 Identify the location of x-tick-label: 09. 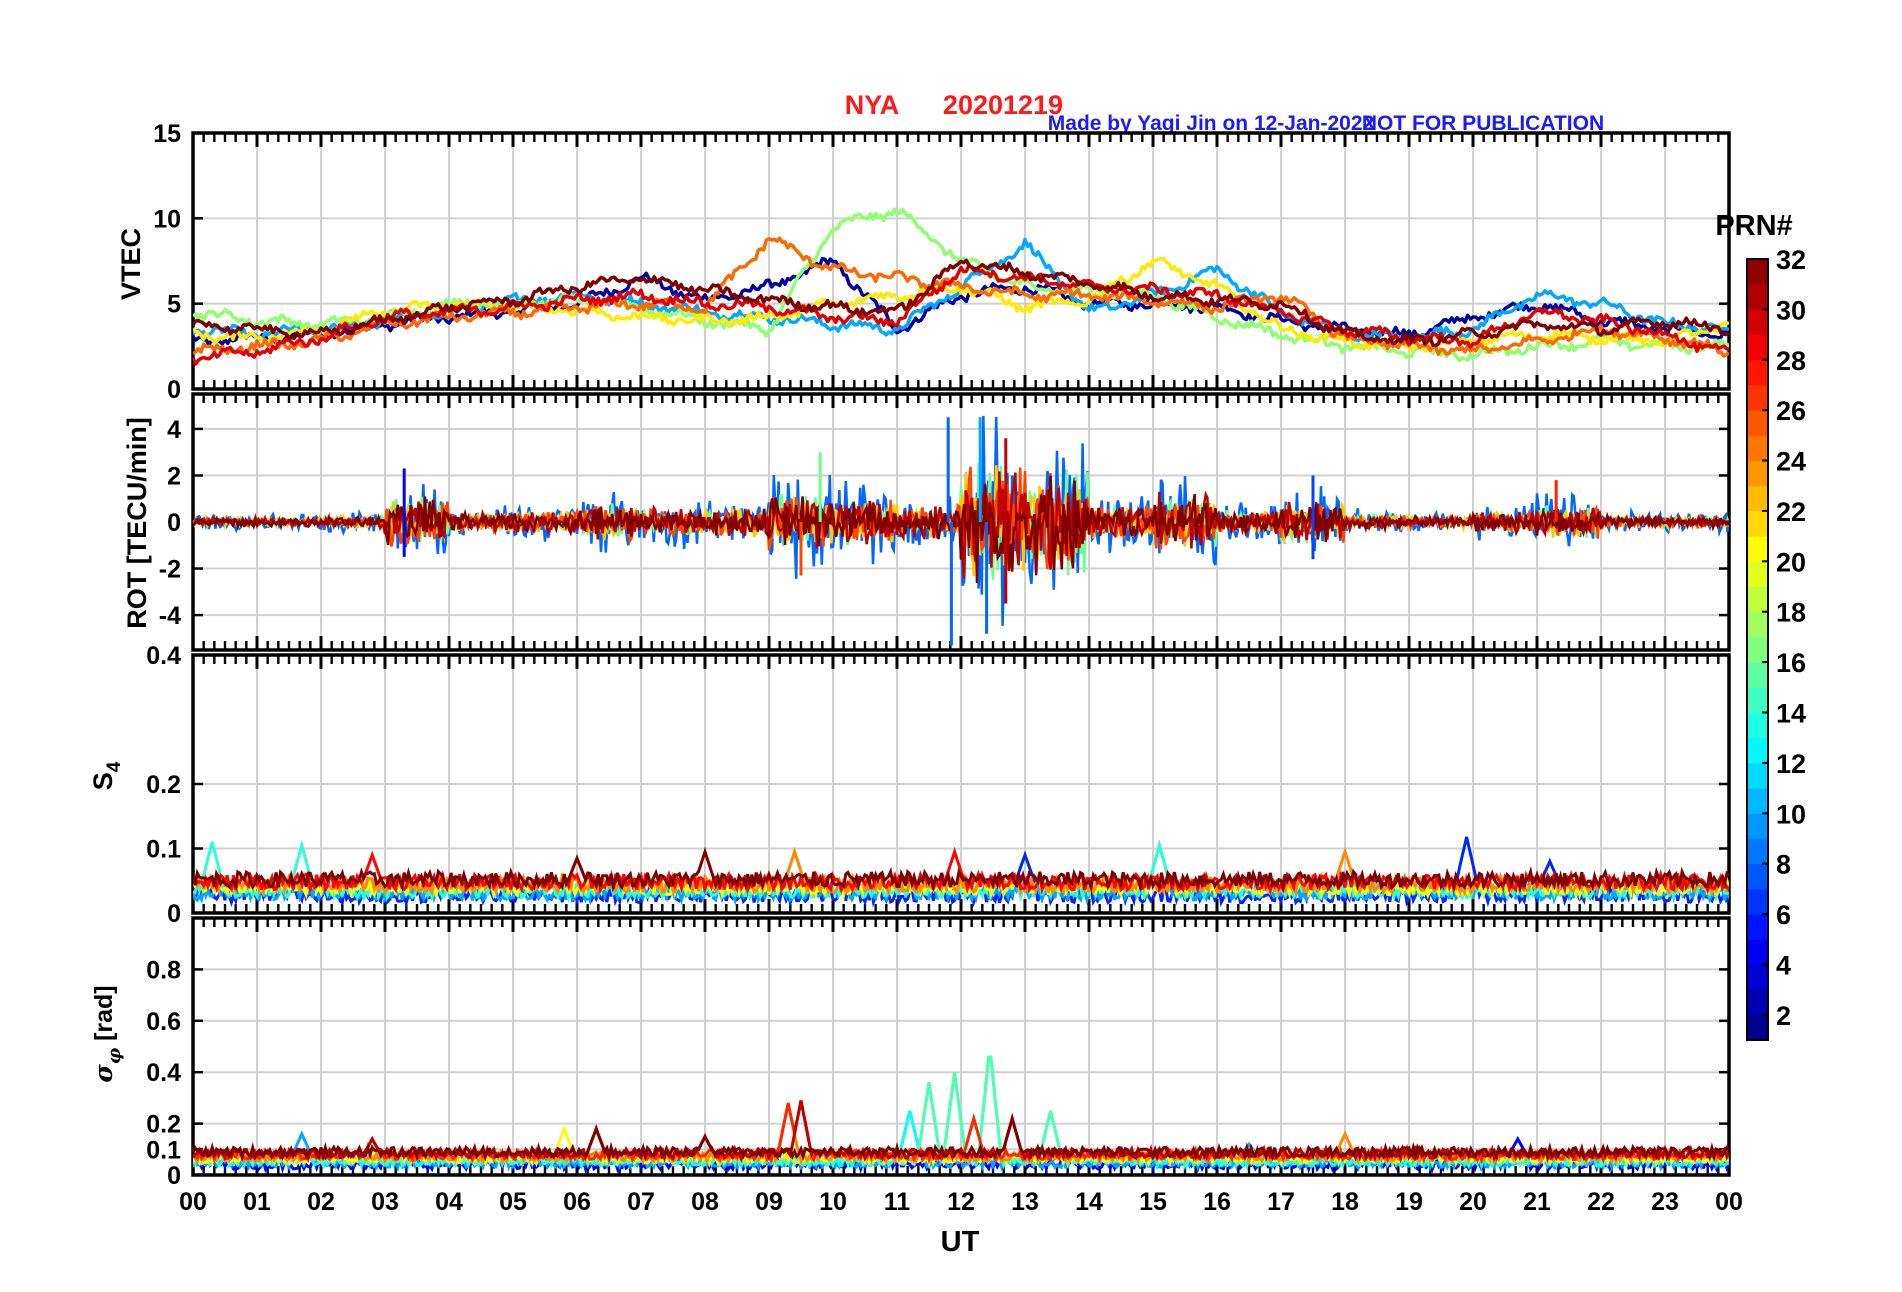
(769, 1202).